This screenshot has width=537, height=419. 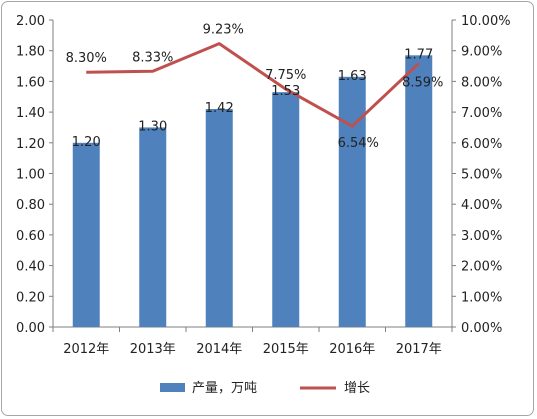 What do you see at coordinates (30, 297) in the screenshot?
I see `y-left-tick-label: 0.20` at bounding box center [30, 297].